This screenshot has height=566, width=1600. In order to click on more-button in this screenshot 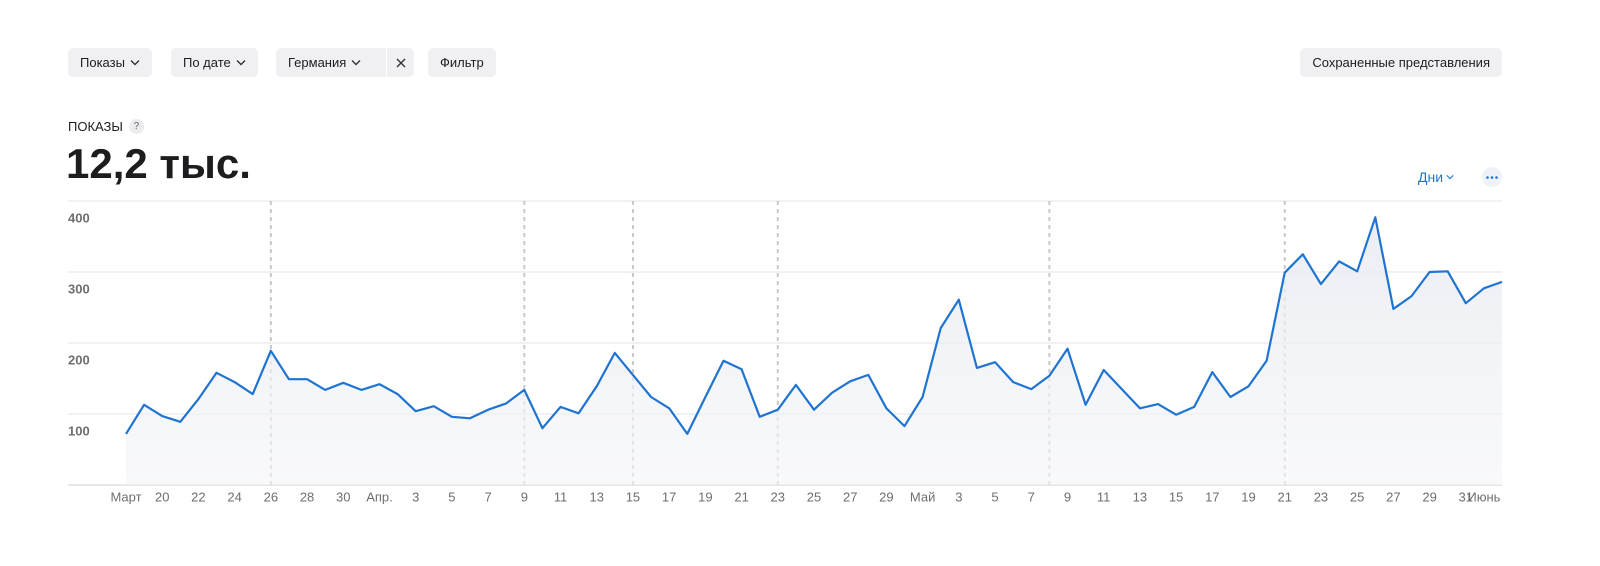, I will do `click(1492, 177)`.